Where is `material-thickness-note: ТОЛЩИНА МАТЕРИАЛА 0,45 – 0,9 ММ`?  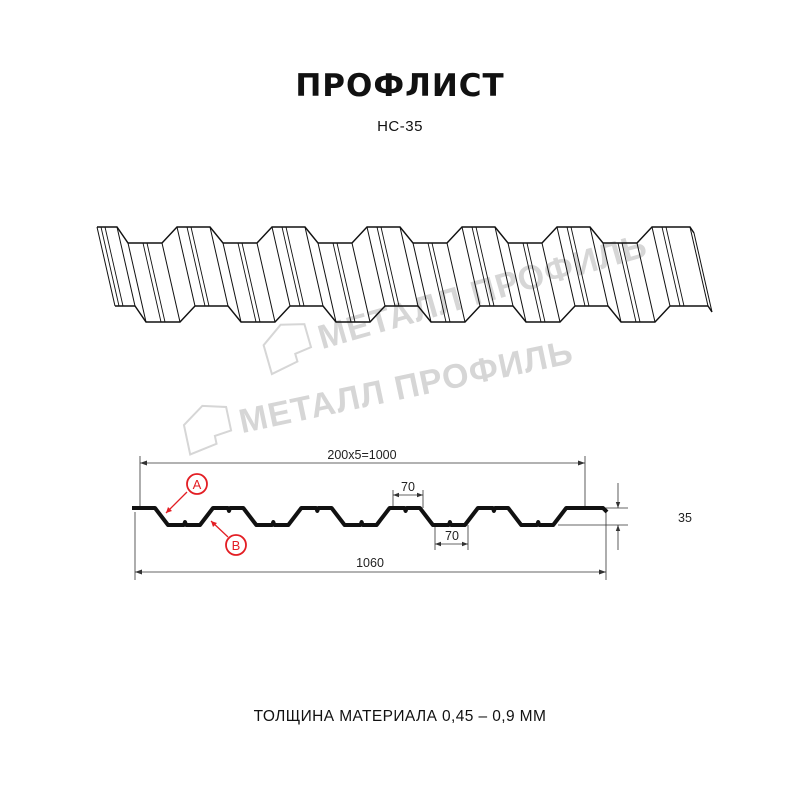 material-thickness-note: ТОЛЩИНА МАТЕРИАЛА 0,45 – 0,9 ММ is located at coordinates (400, 716).